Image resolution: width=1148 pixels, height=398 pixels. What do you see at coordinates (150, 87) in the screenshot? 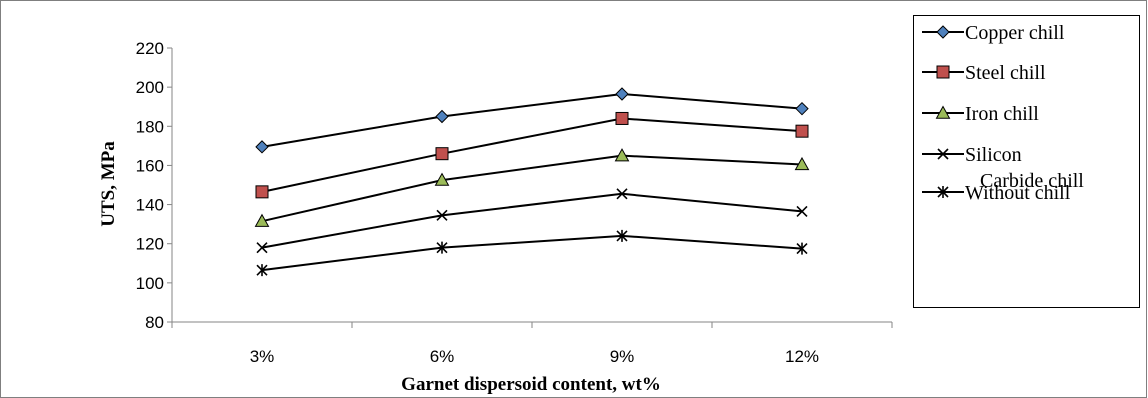
I see `y-tick-label: 200` at bounding box center [150, 87].